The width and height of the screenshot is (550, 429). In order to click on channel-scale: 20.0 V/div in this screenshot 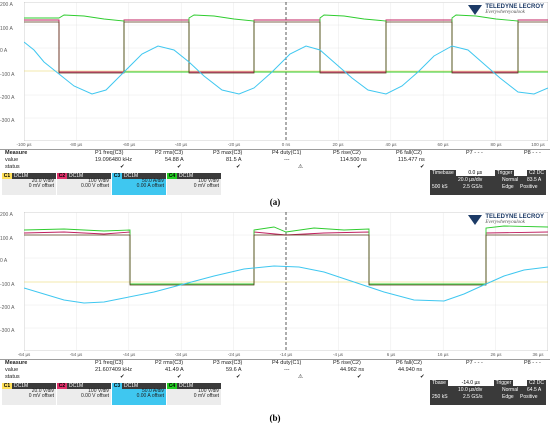, I will do `click(42, 181)`.